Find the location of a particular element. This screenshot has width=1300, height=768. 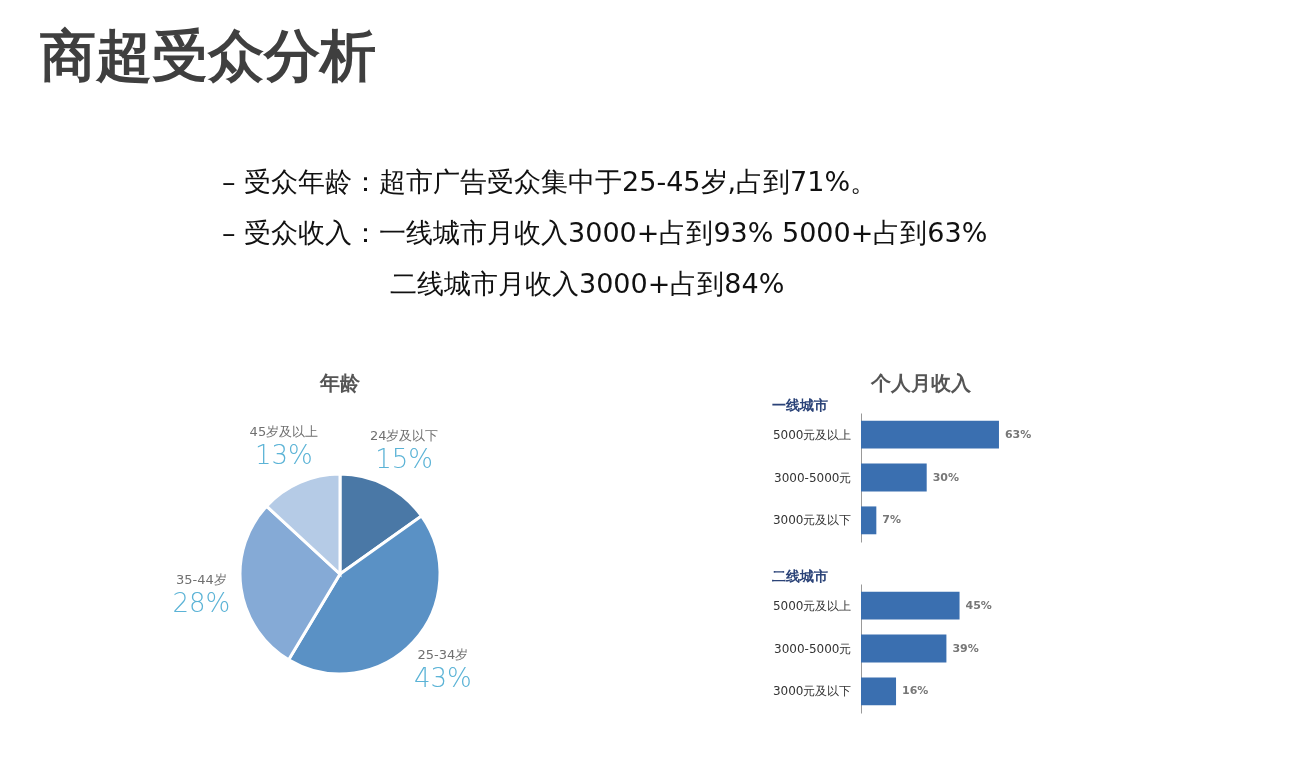

data-label: 7% is located at coordinates (892, 520).